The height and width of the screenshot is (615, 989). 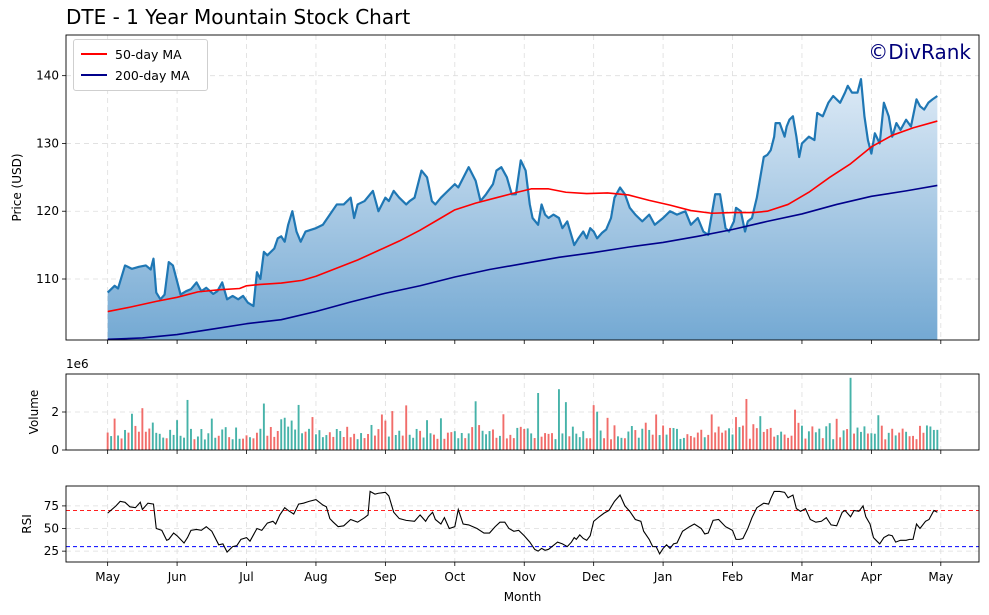 I want to click on x-tick-label-mar: Mar, so click(x=802, y=577).